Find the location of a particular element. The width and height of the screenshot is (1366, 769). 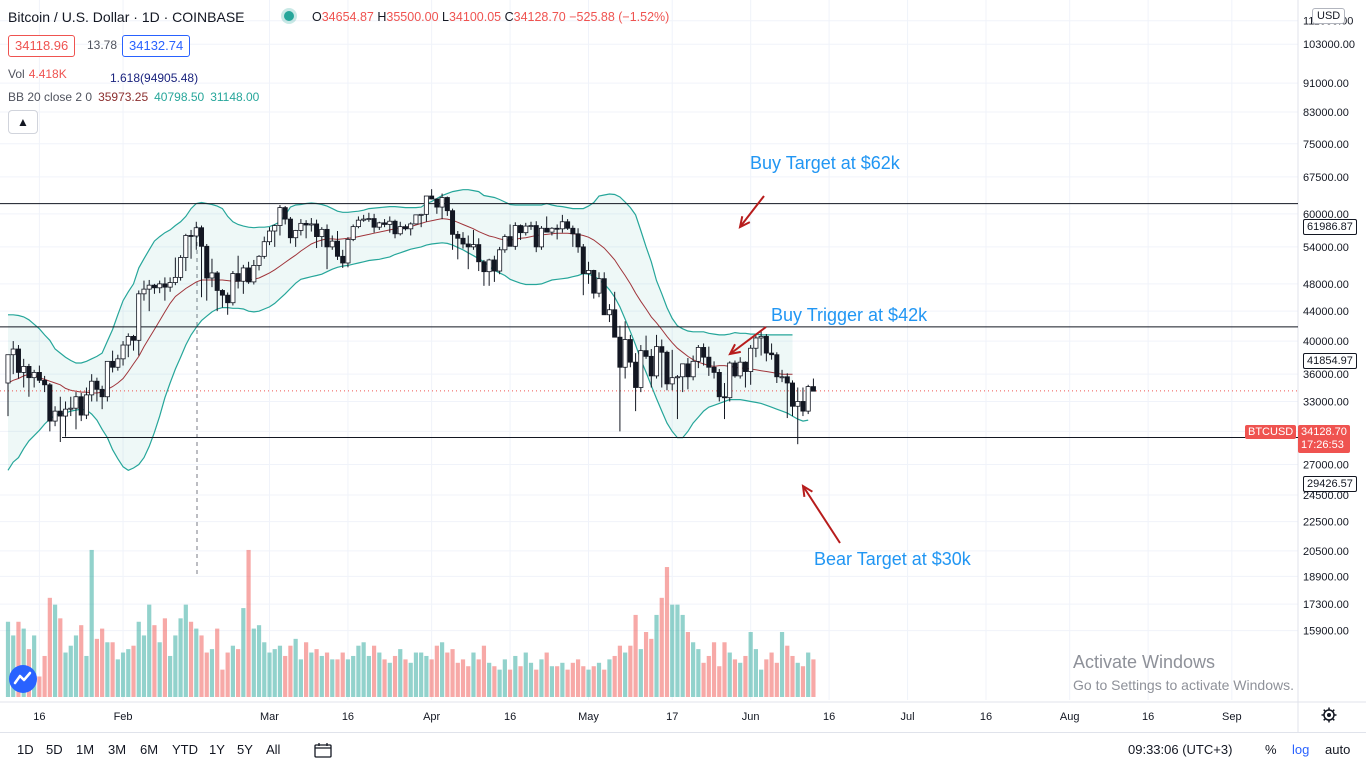

volume-bars is located at coordinates (410, 623).